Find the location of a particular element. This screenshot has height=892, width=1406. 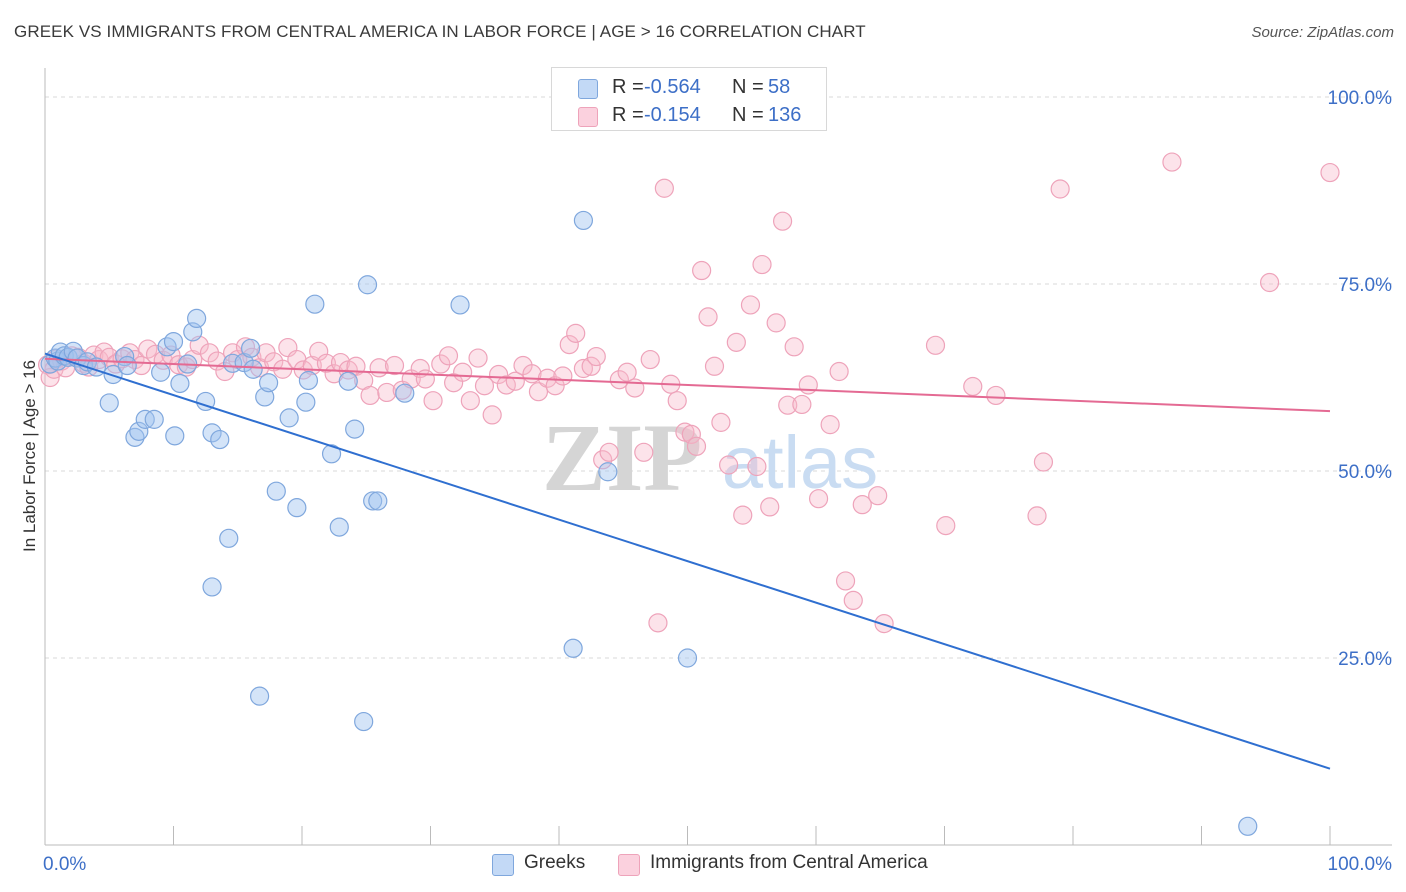

trend-line-central-america is located at coordinates (687, 385).